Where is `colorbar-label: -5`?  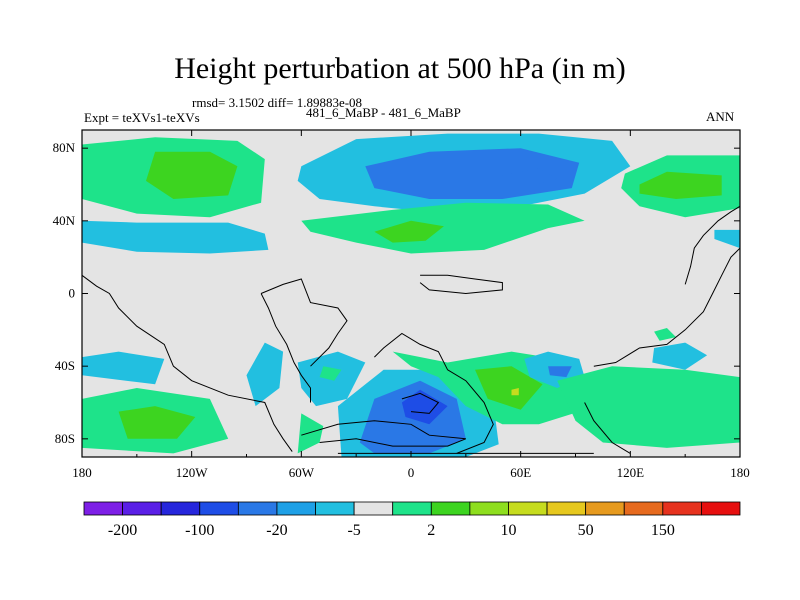
colorbar-label: -5 is located at coordinates (353, 530).